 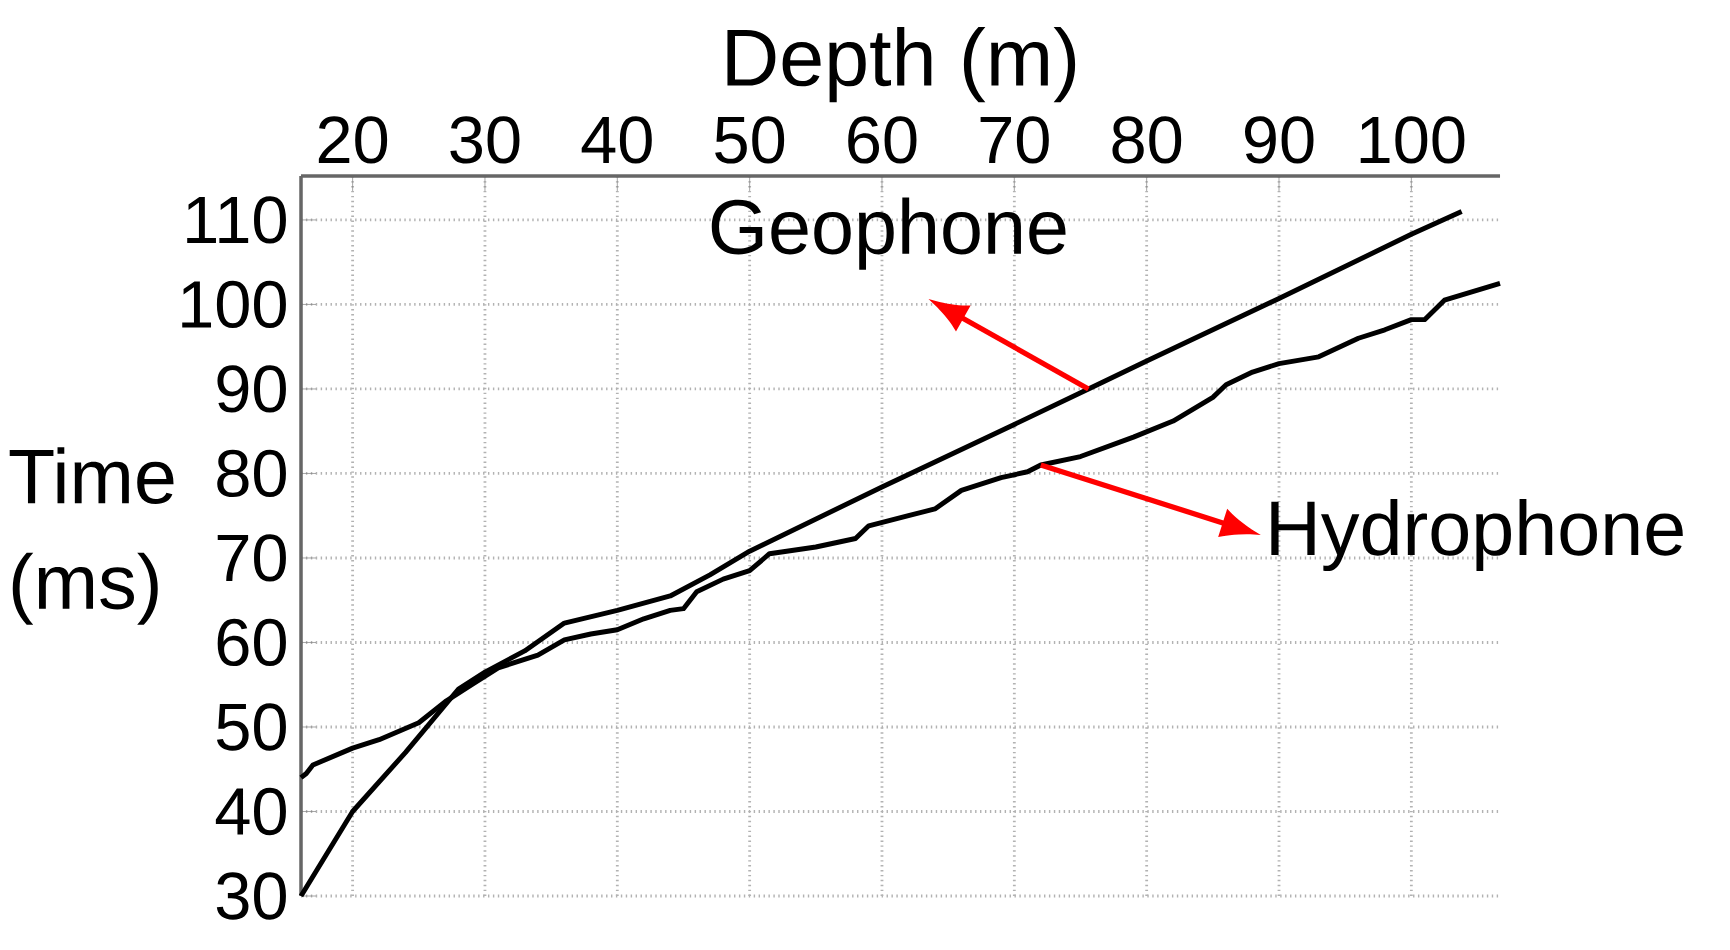 I want to click on series-label: Hydrophone, so click(x=1477, y=535).